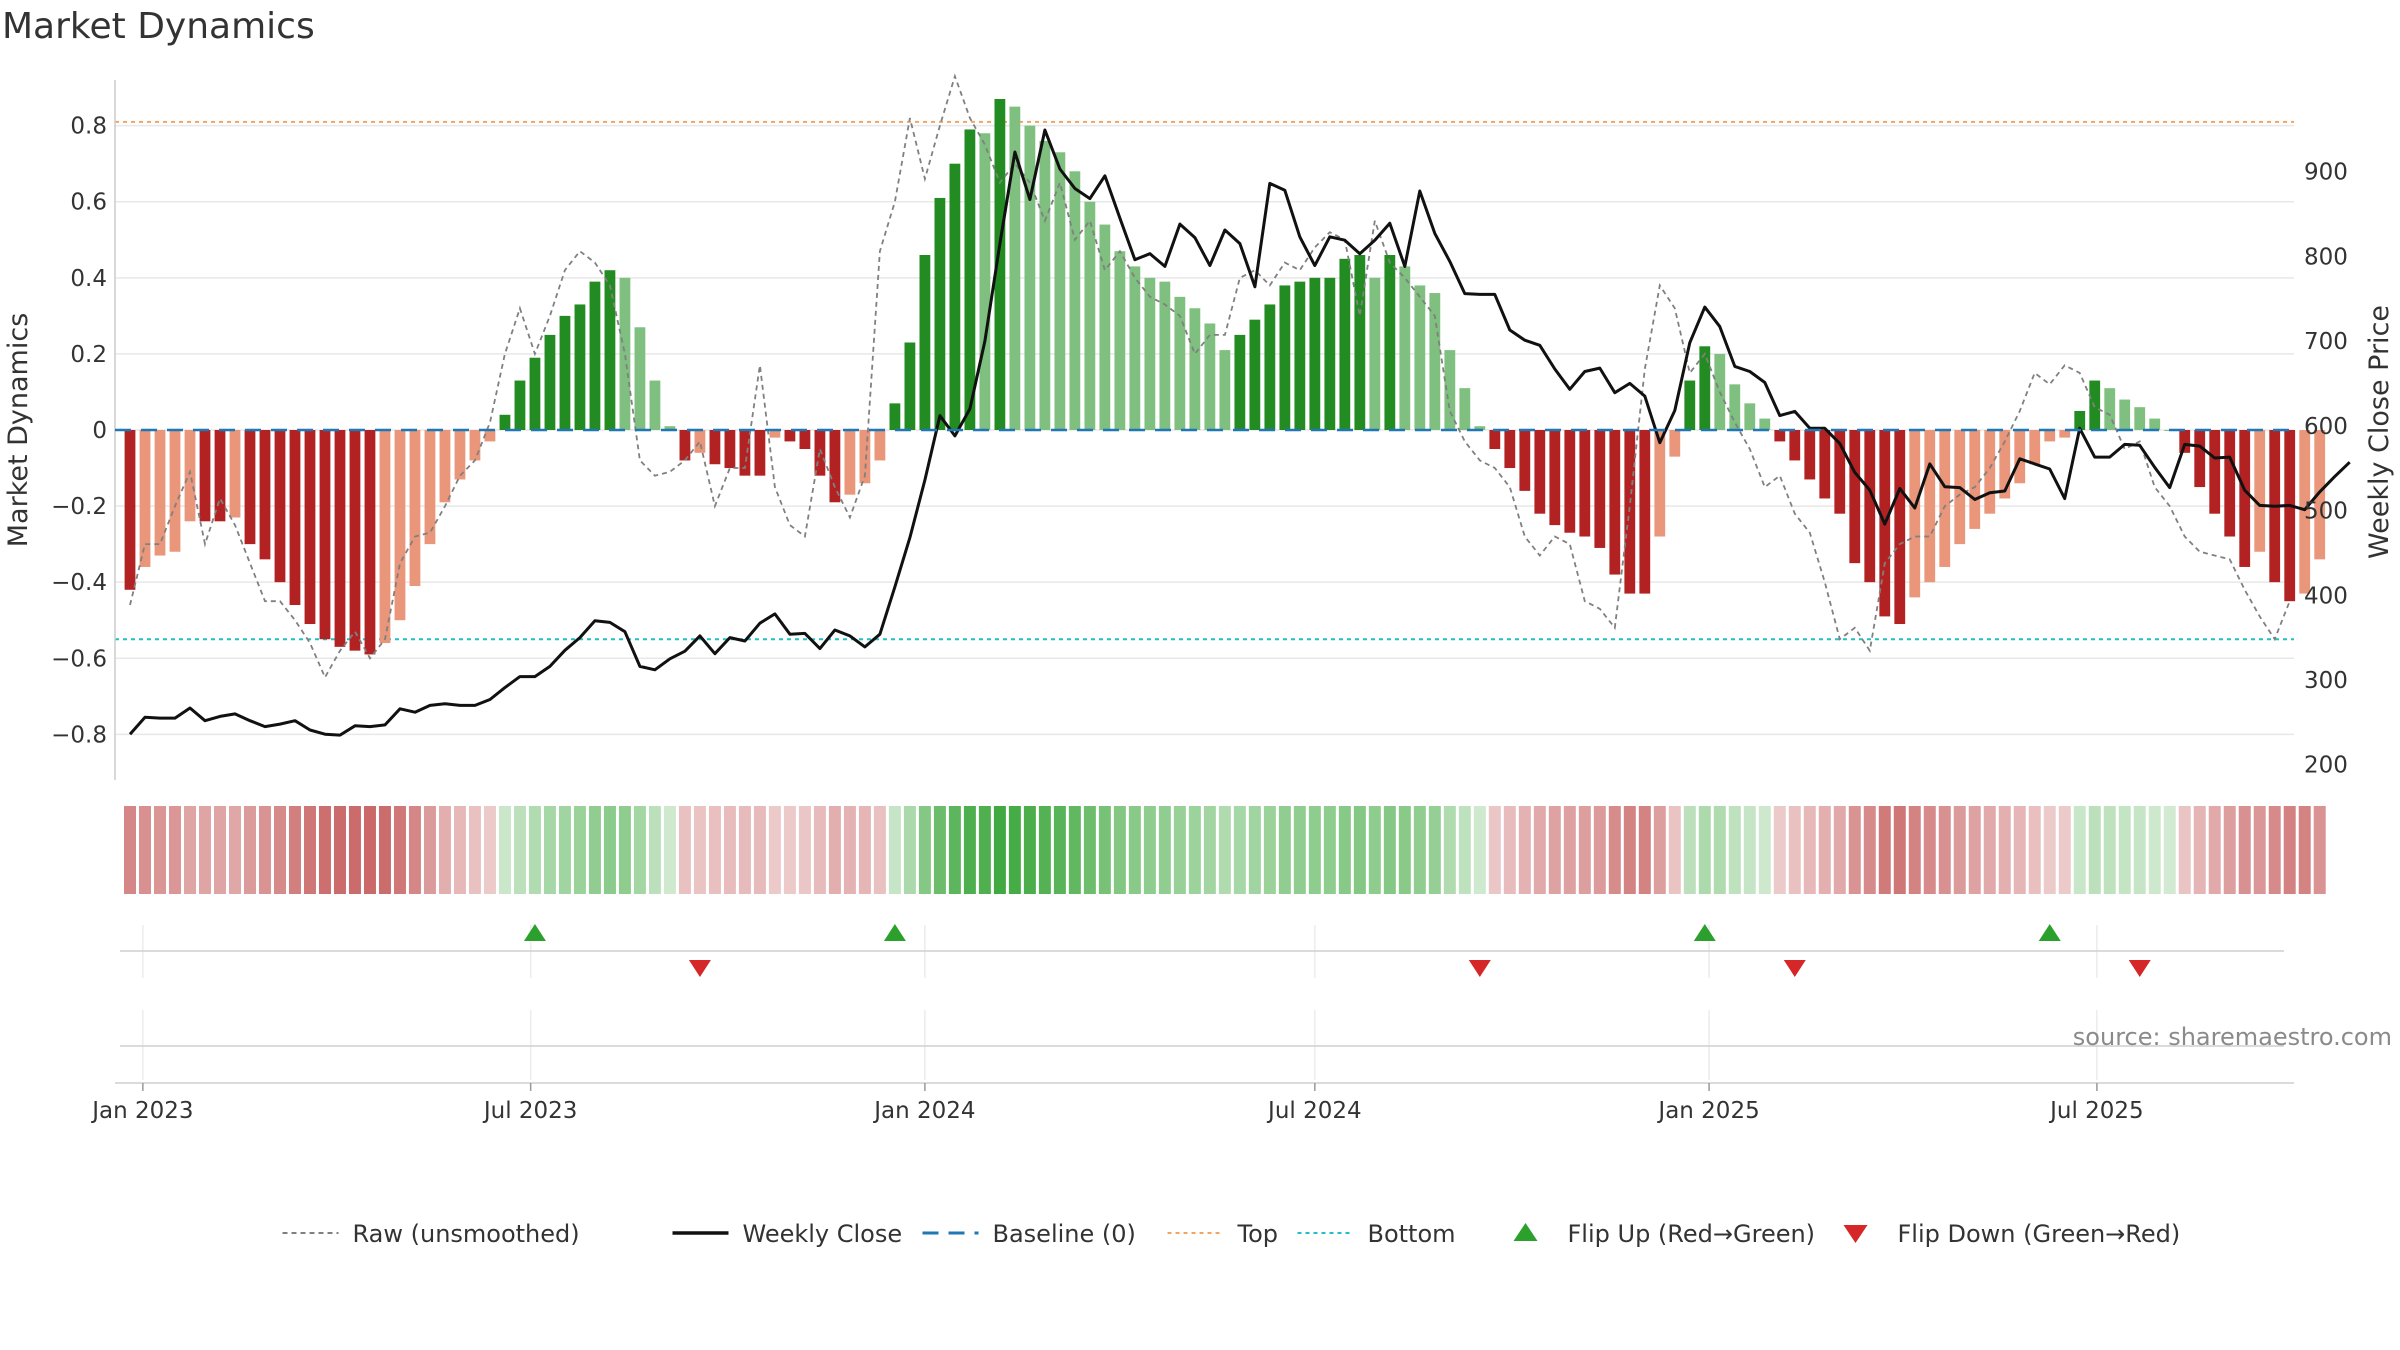 The height and width of the screenshot is (1350, 2400). I want to click on regime-heat-strip, so click(1224, 850).